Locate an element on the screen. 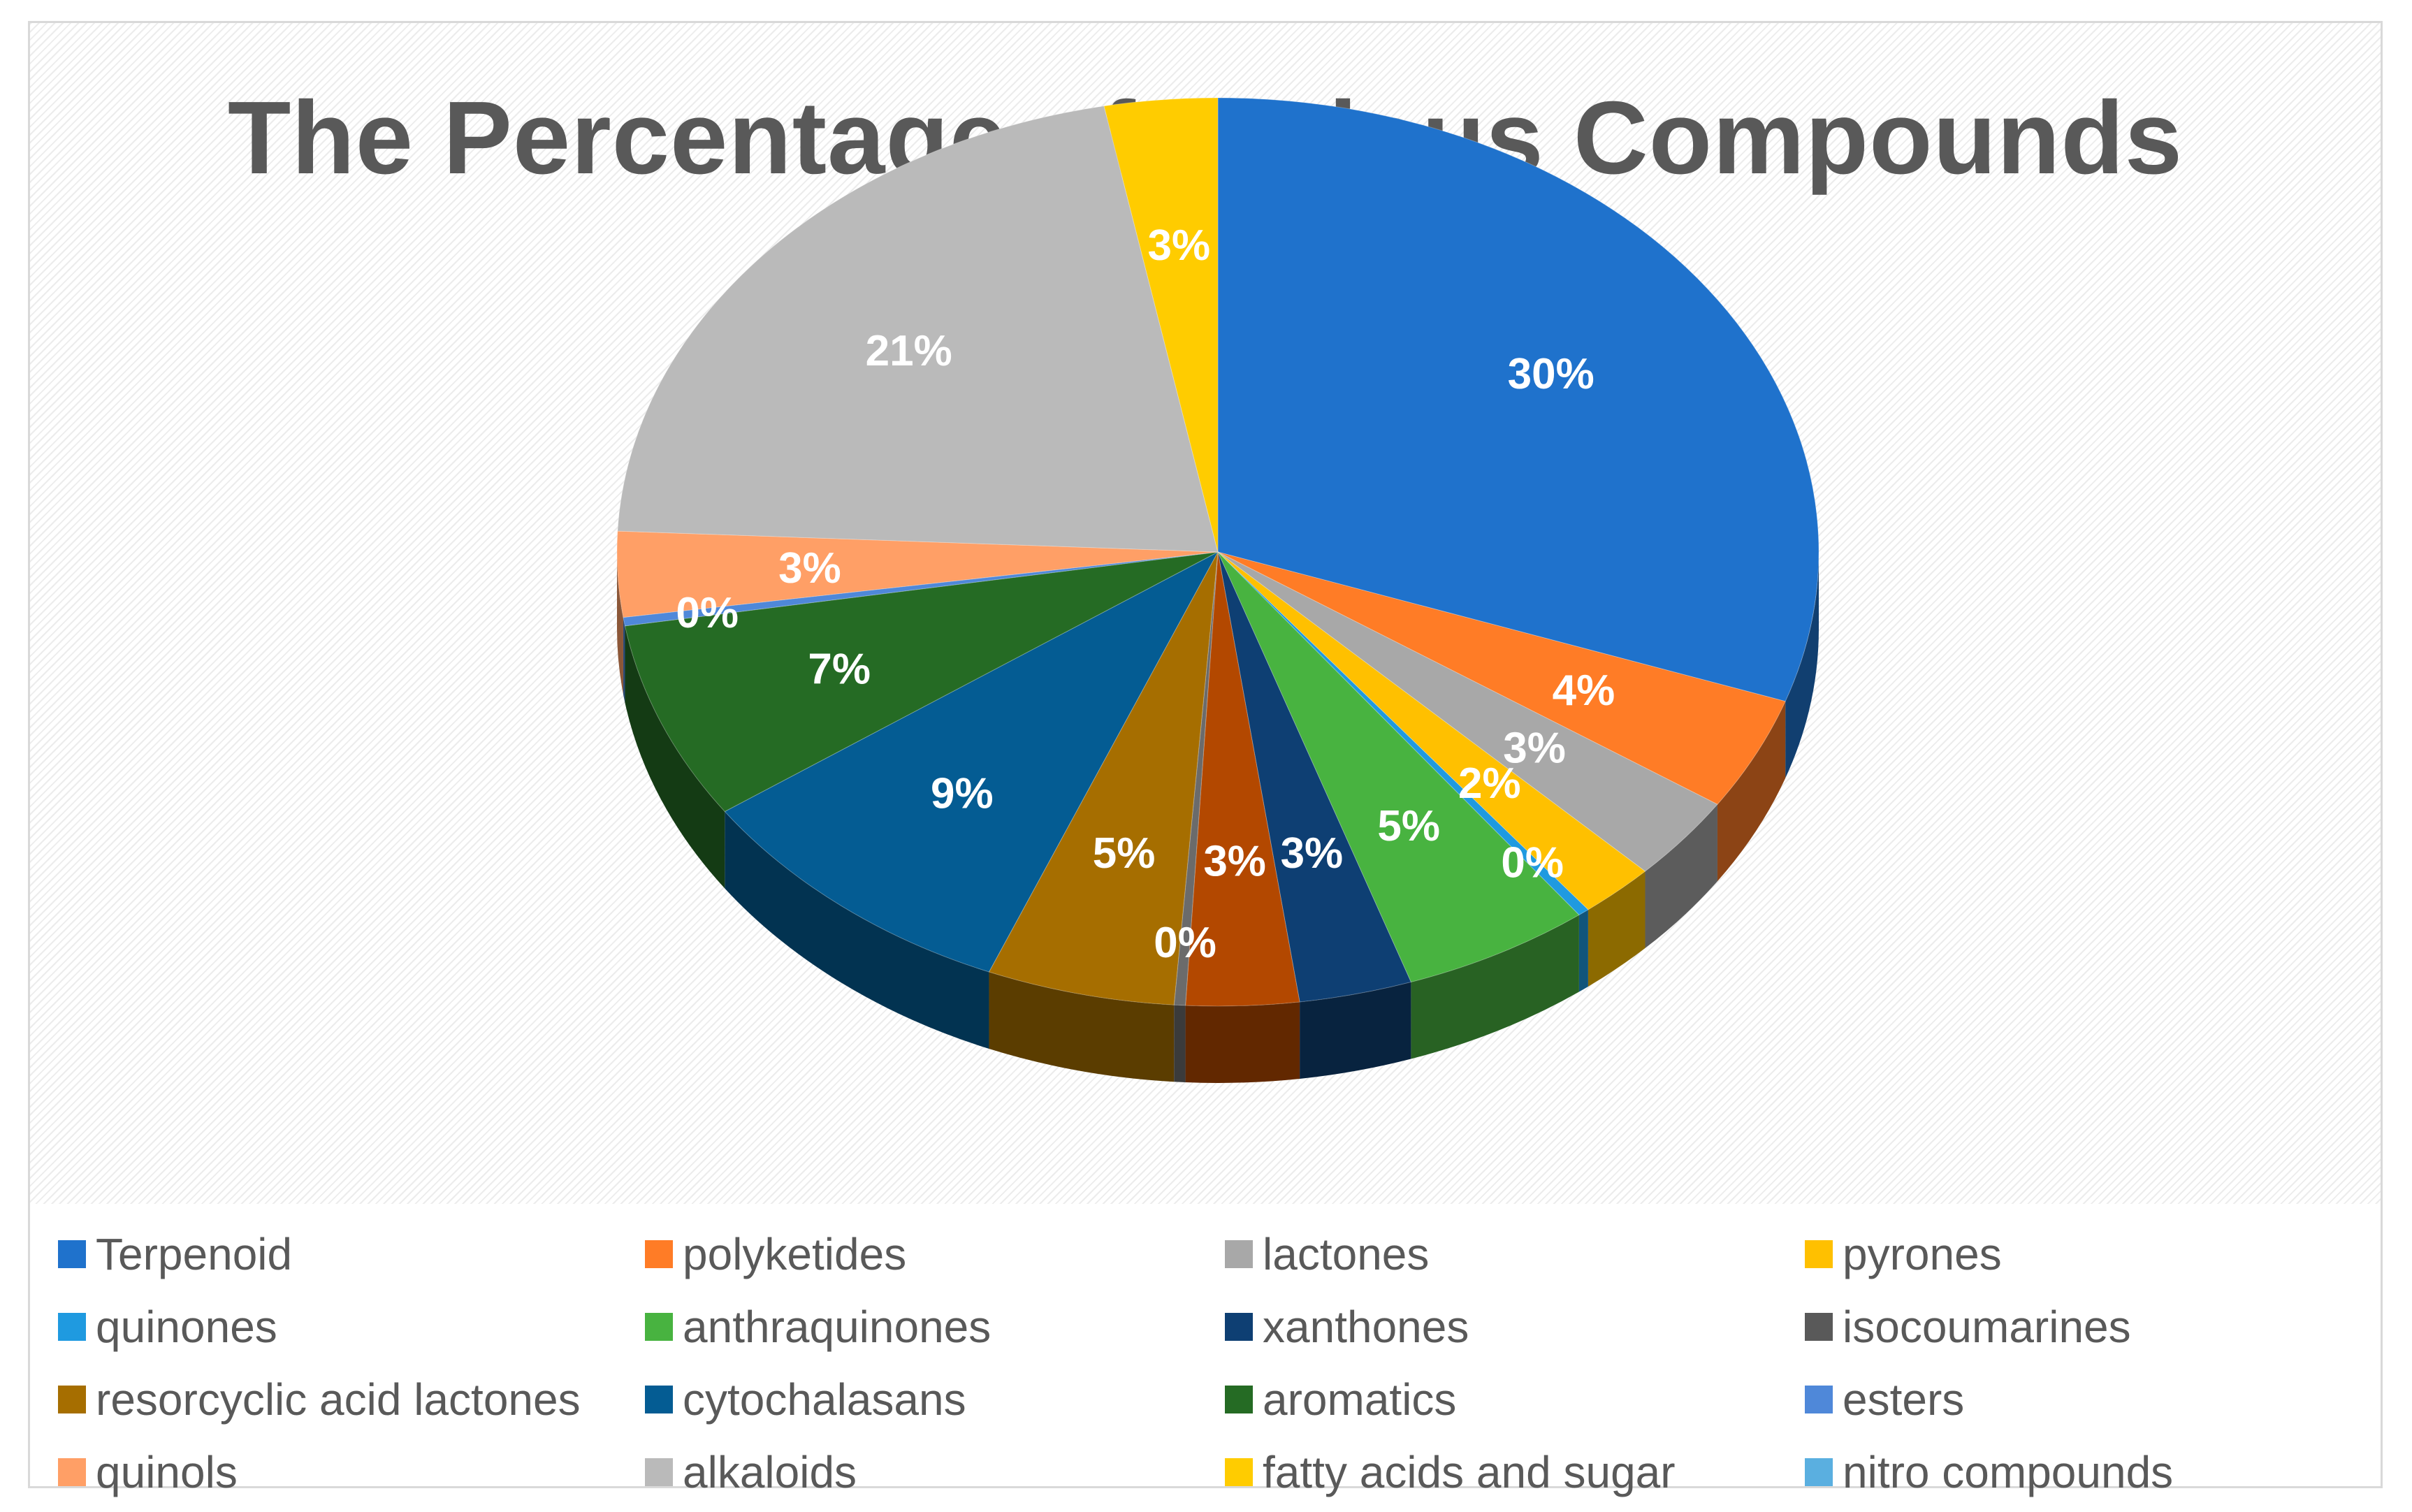 This screenshot has height=1512, width=2412. legend-item: esters is located at coordinates (2081, 1399).